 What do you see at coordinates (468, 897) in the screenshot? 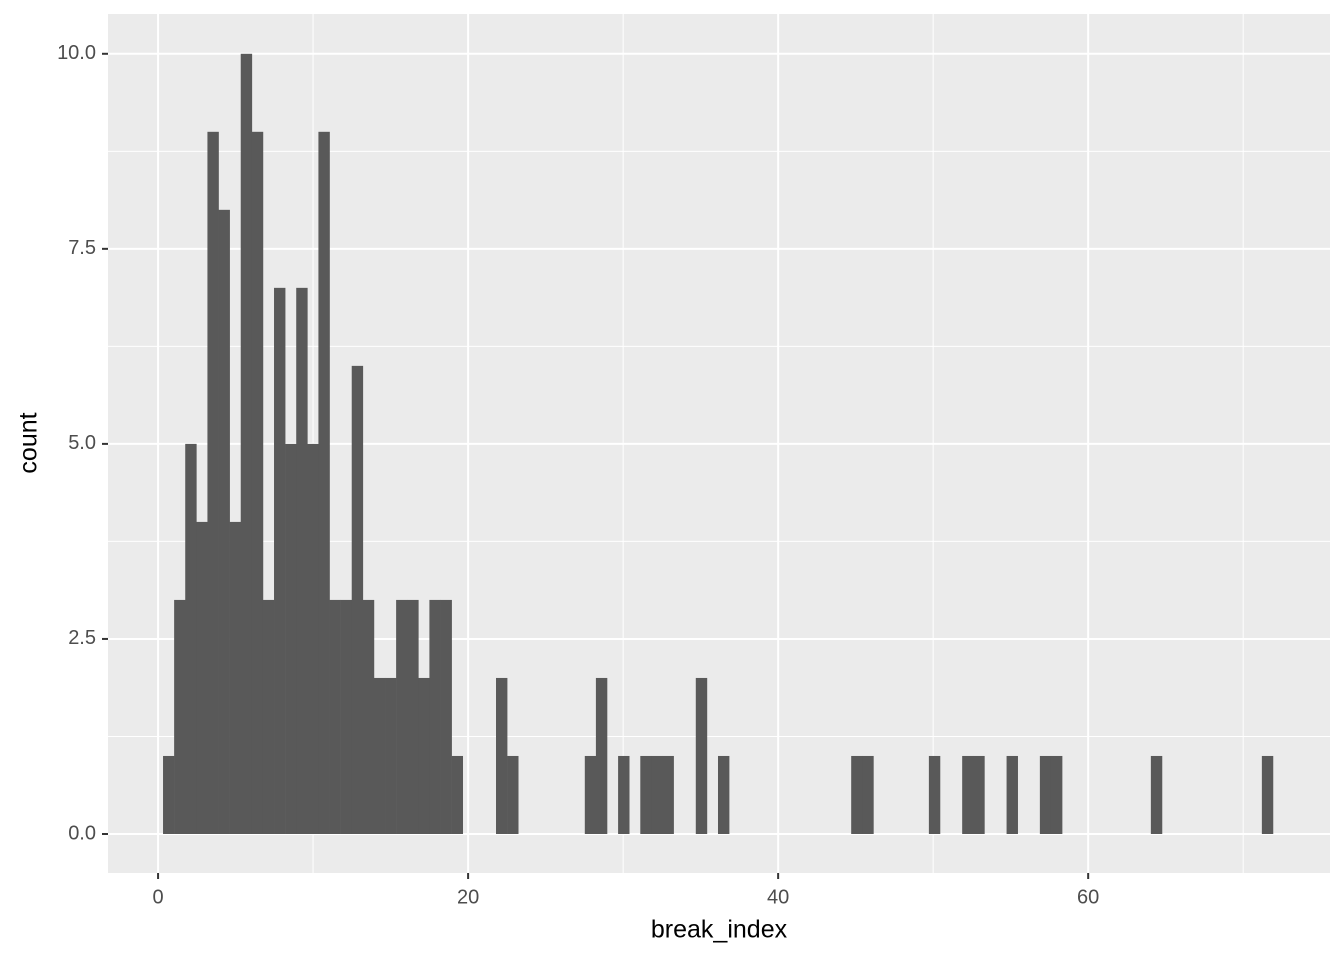
I see `x-tick-label: 20` at bounding box center [468, 897].